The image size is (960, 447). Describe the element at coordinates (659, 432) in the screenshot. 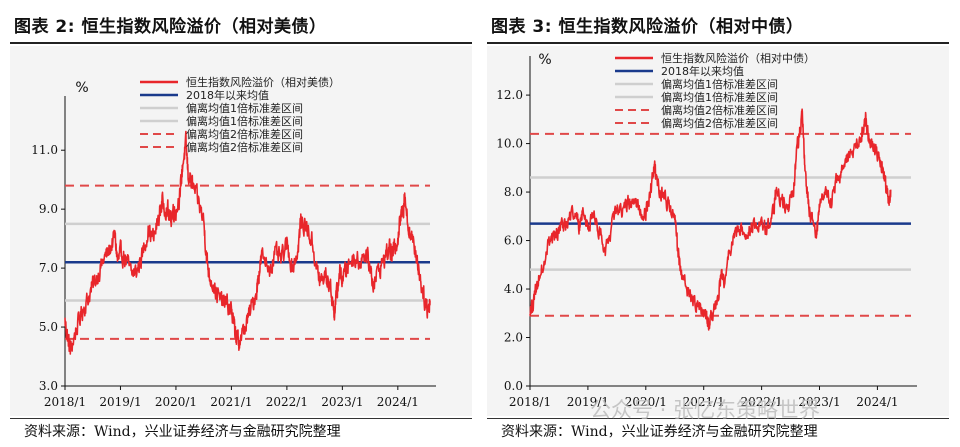

I see `right-source-note: 资料来源：Wind，兴业证券经济与金融研究院整理` at that location.